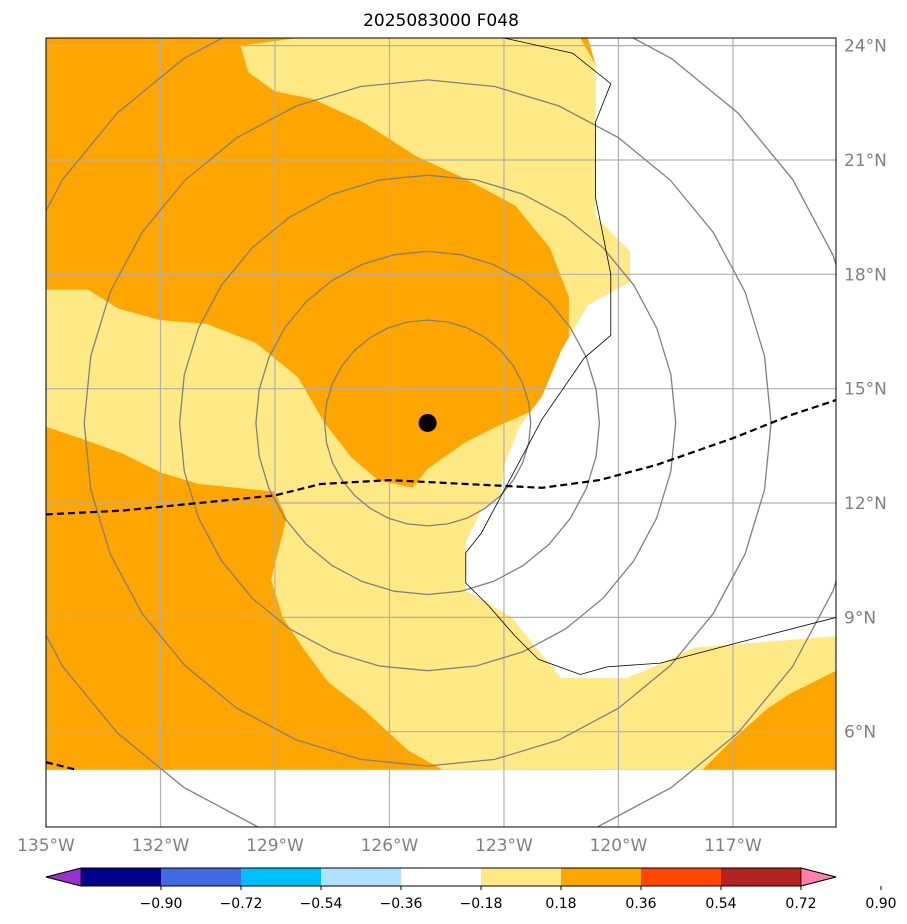 This screenshot has height=924, width=907. Describe the element at coordinates (504, 846) in the screenshot. I see `lon-tick-label: 123°W` at that location.